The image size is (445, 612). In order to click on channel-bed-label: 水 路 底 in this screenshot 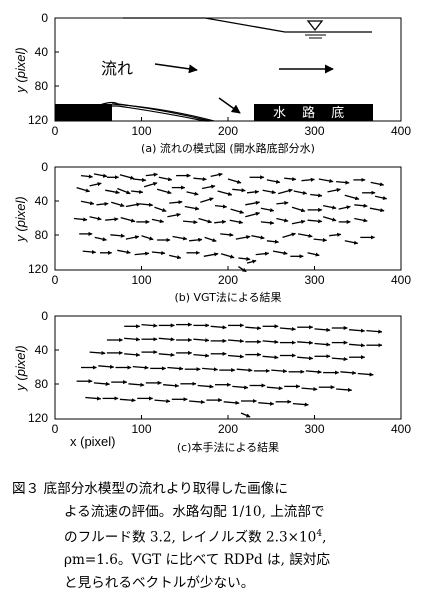, I will do `click(311, 113)`.